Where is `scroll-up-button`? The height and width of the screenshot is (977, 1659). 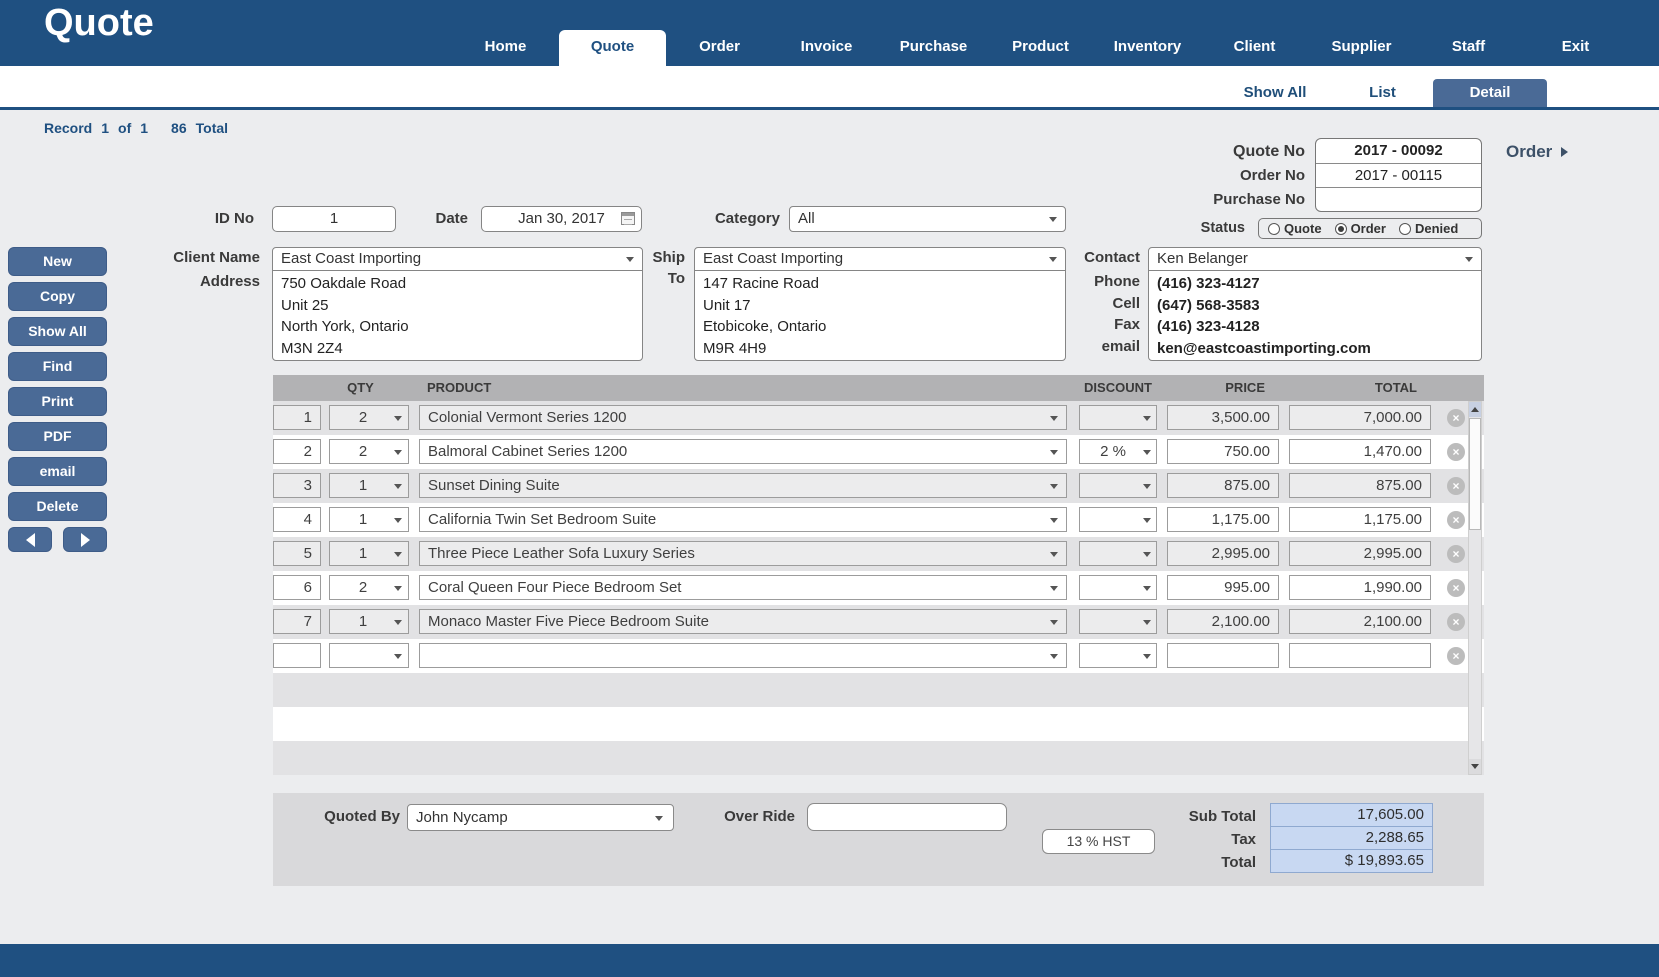
scroll-up-button is located at coordinates (1475, 409).